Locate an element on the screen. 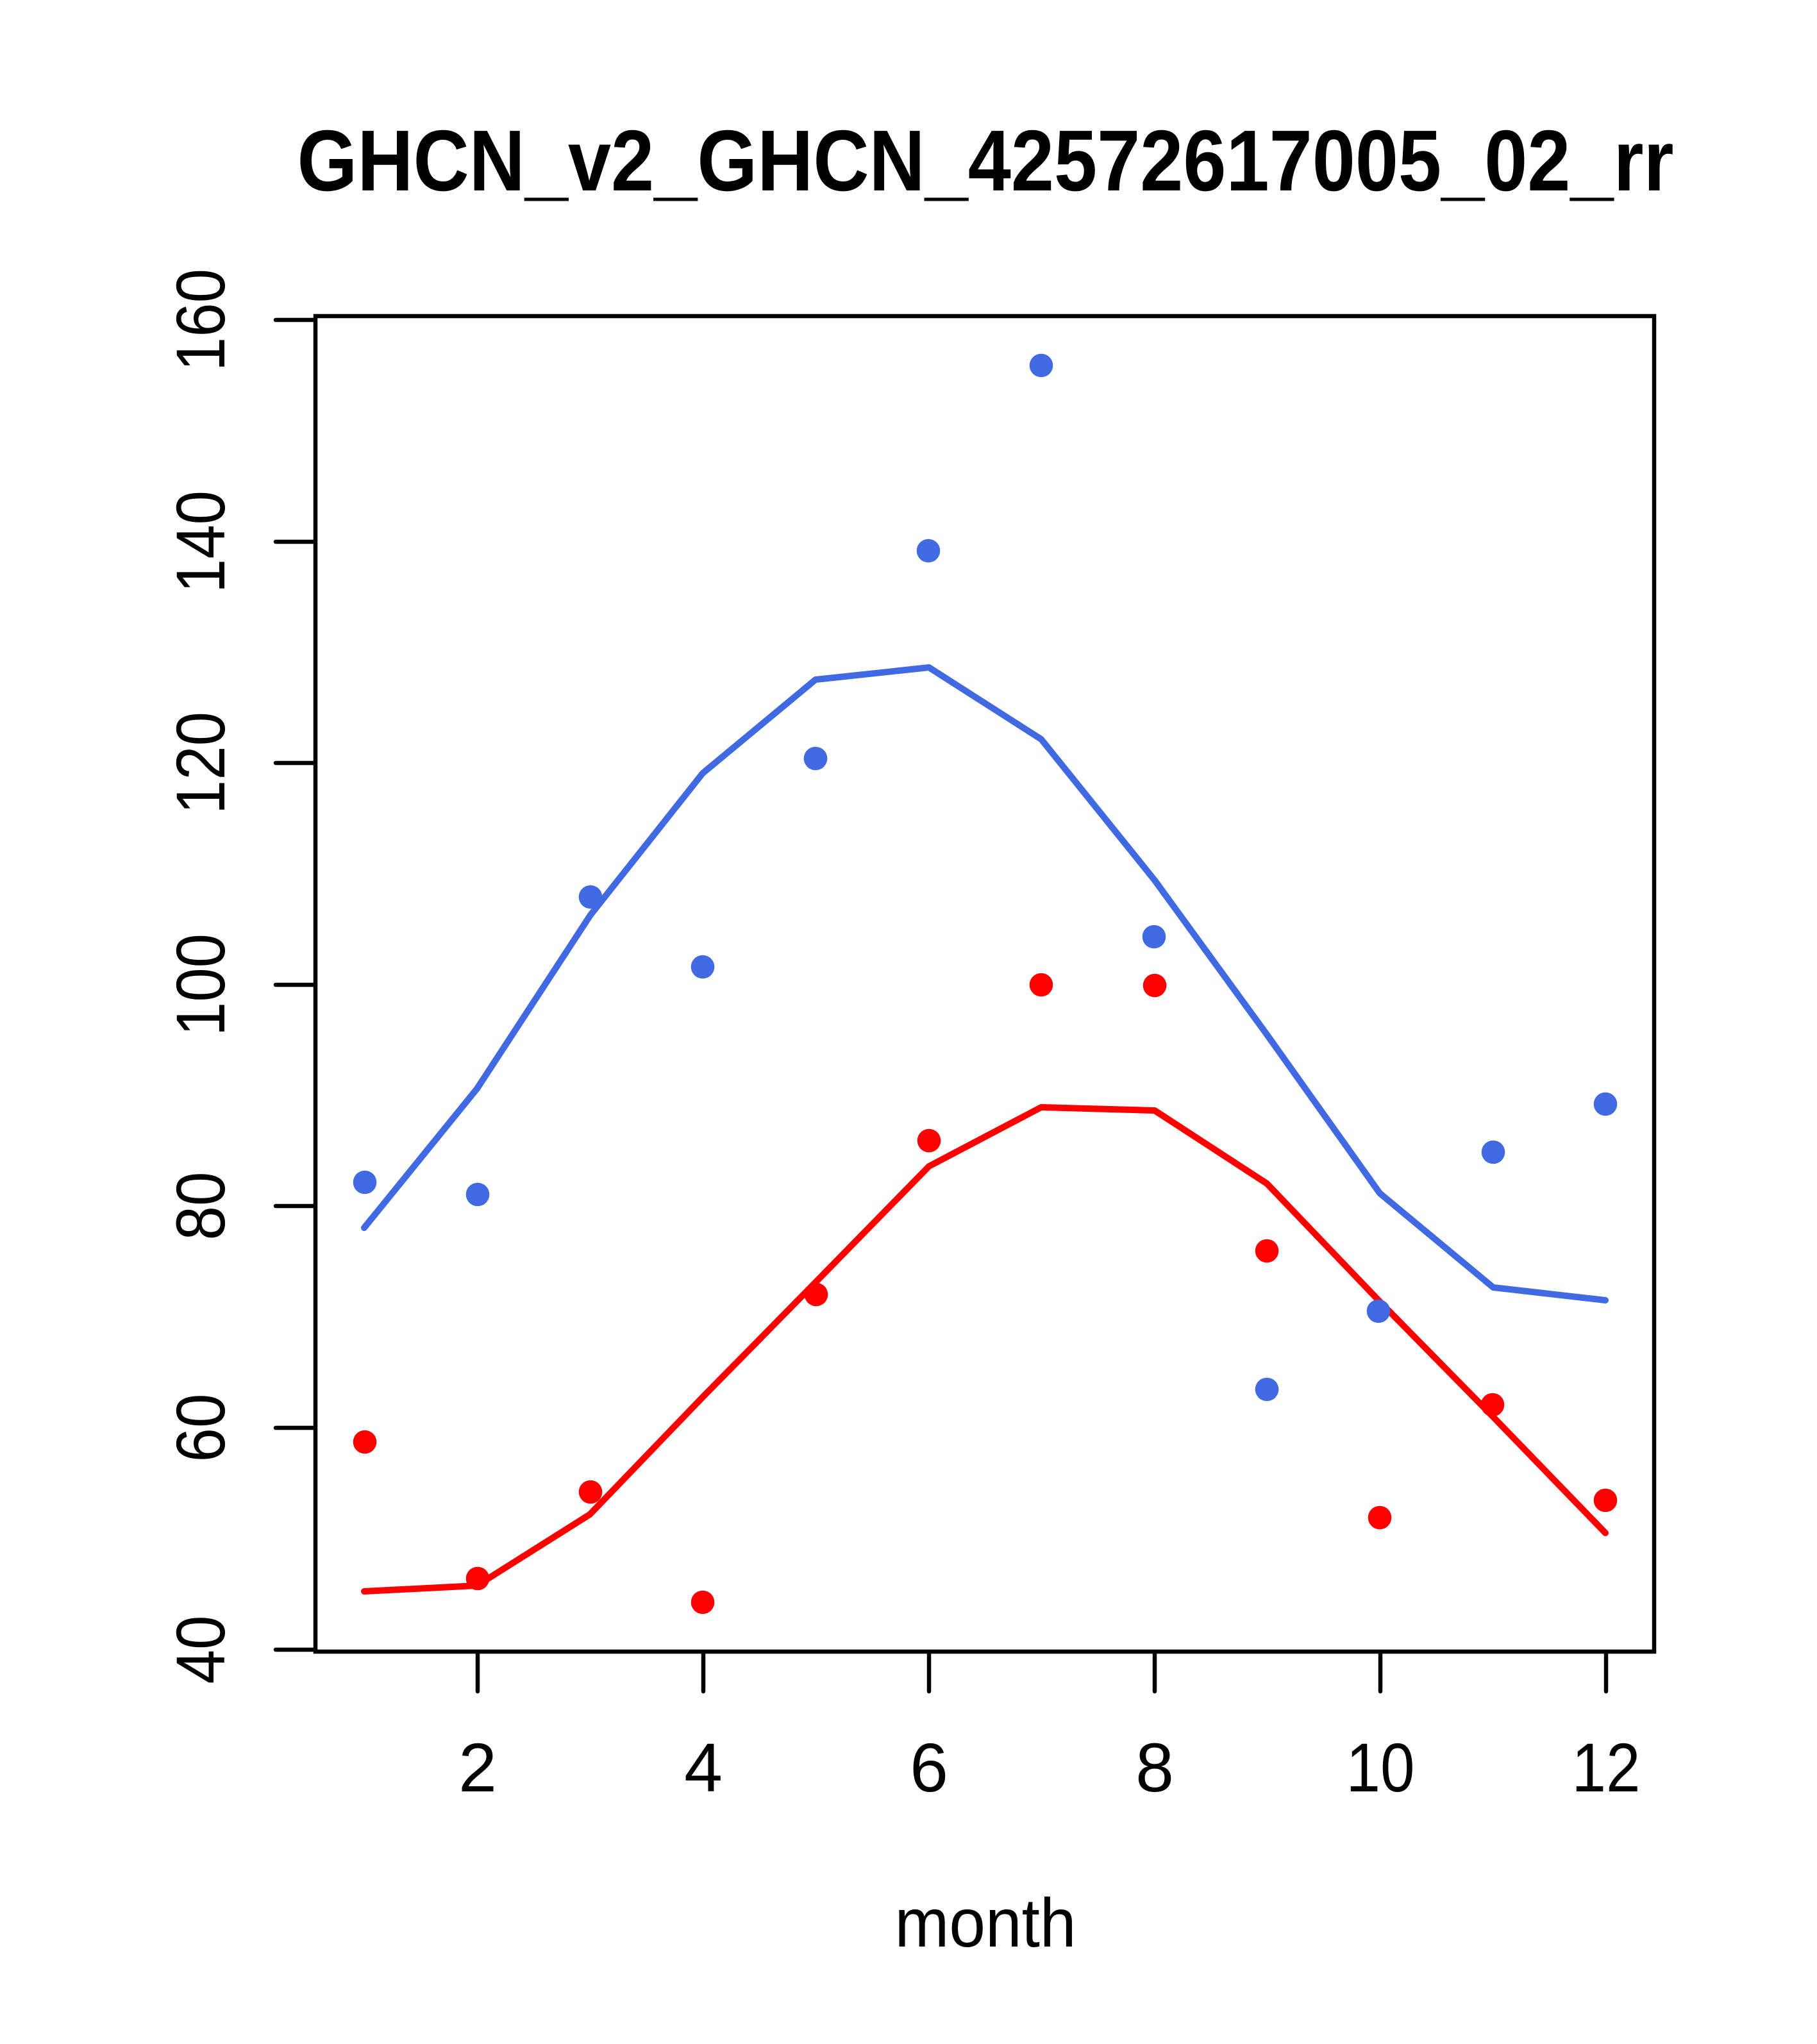  svg-text: 100 is located at coordinates (201, 985).